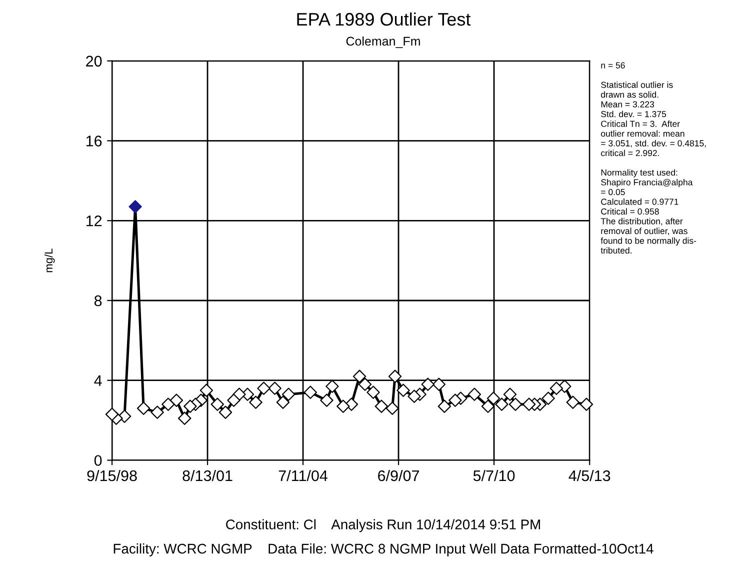 This screenshot has width=737, height=564. Describe the element at coordinates (98, 380) in the screenshot. I see `y-tick-label: 4` at that location.